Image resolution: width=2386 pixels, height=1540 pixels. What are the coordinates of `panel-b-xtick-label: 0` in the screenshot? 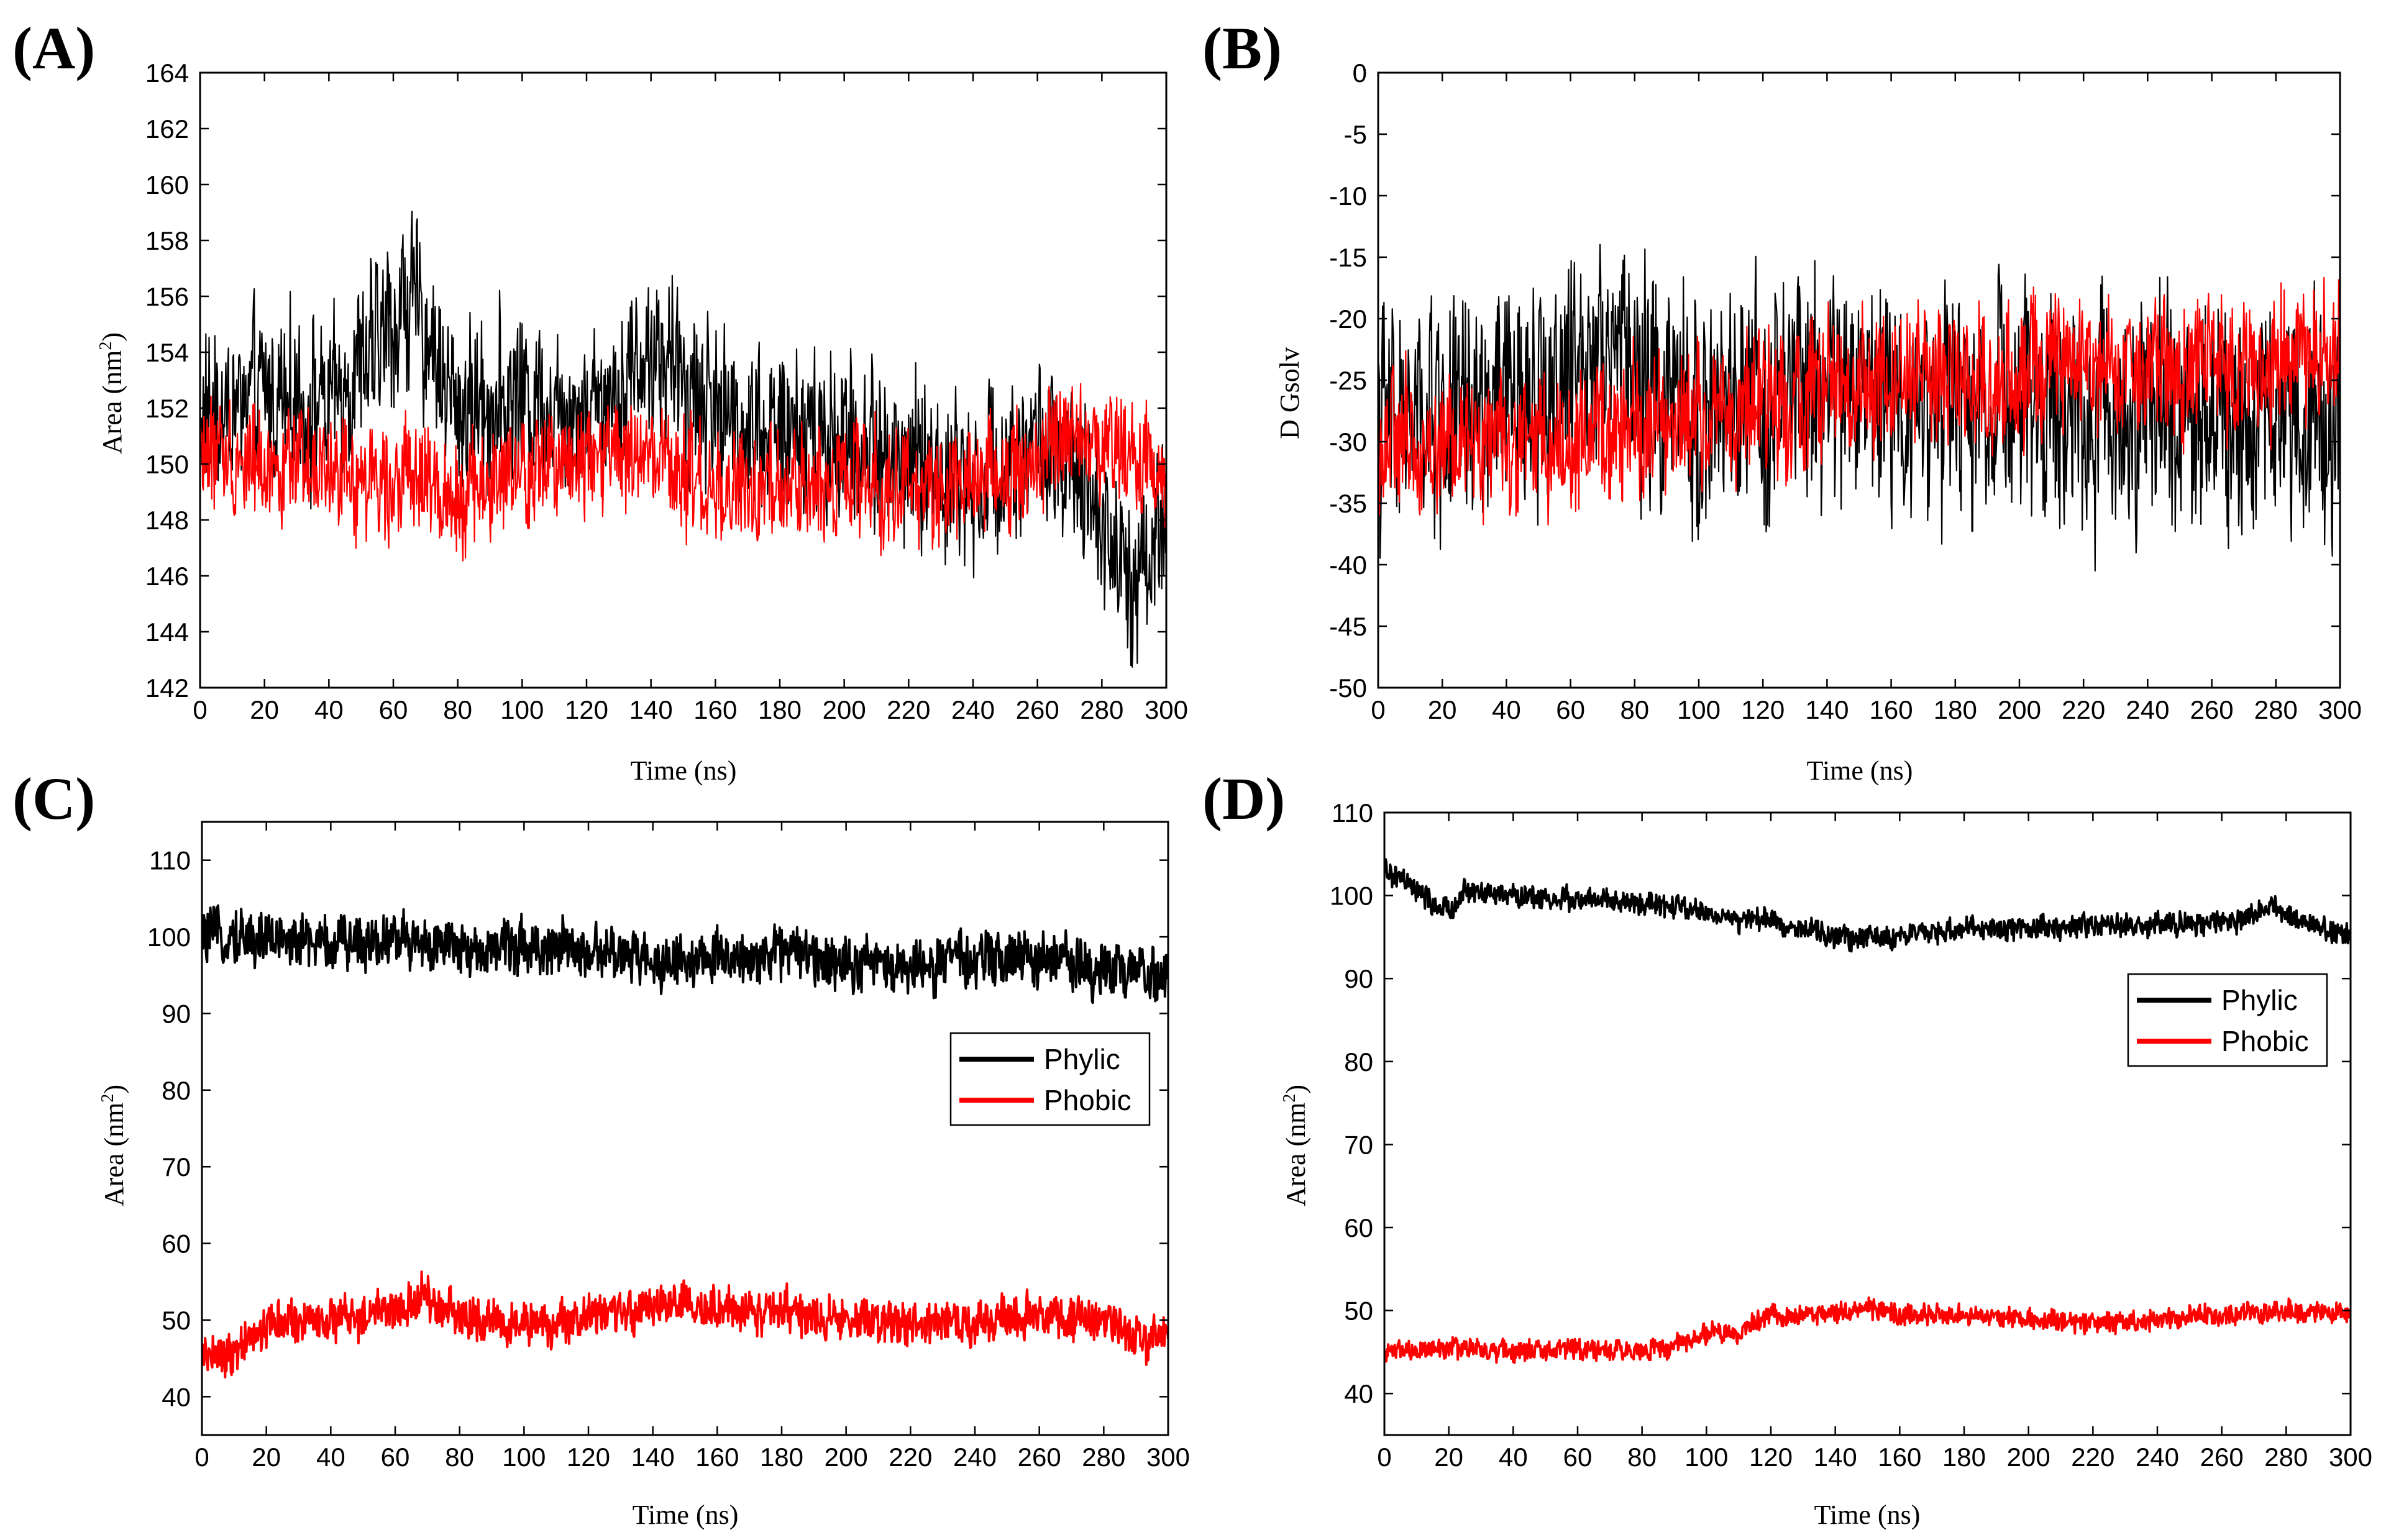 It's located at (1378, 709).